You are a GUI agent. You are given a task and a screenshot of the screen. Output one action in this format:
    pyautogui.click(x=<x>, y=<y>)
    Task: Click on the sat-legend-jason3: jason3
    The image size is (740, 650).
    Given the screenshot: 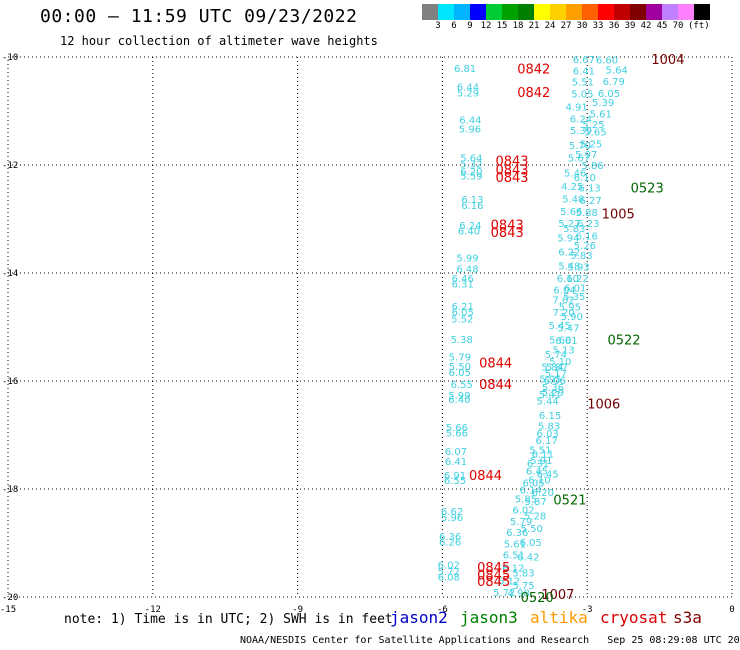 What is the action you would take?
    pyautogui.click(x=489, y=617)
    